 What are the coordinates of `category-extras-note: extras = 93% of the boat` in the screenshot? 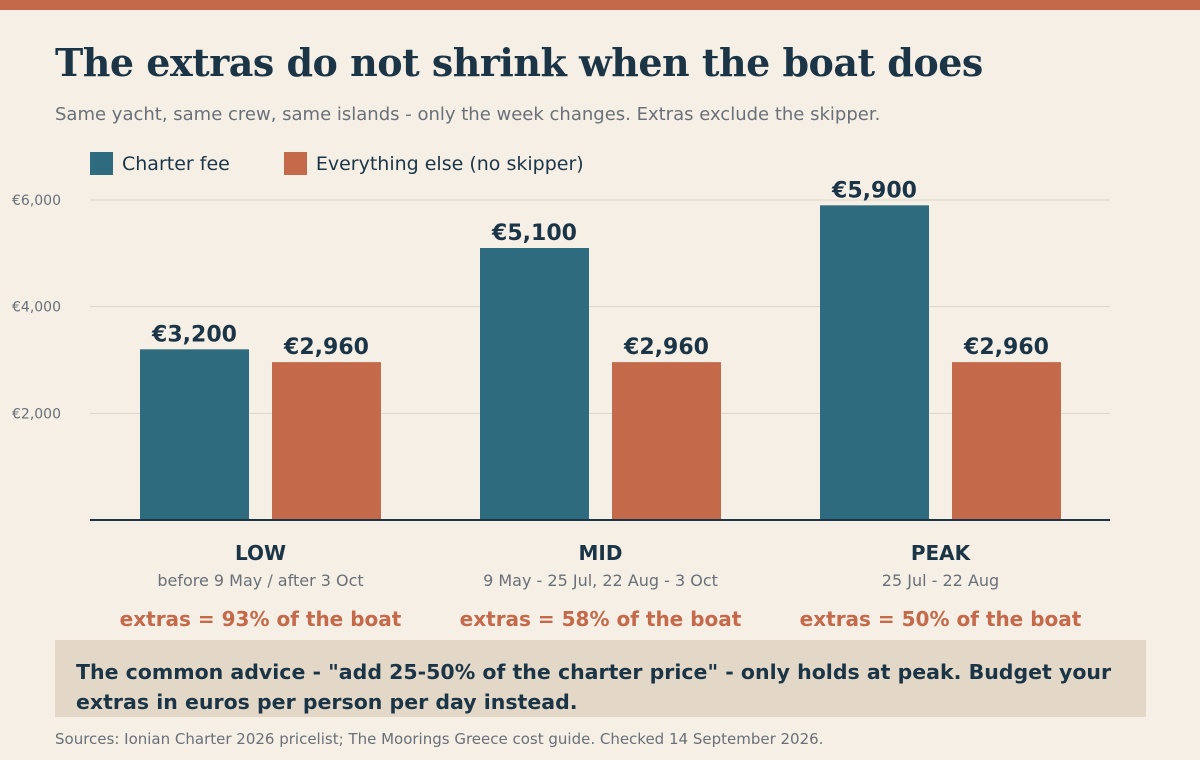 It's located at (261, 619).